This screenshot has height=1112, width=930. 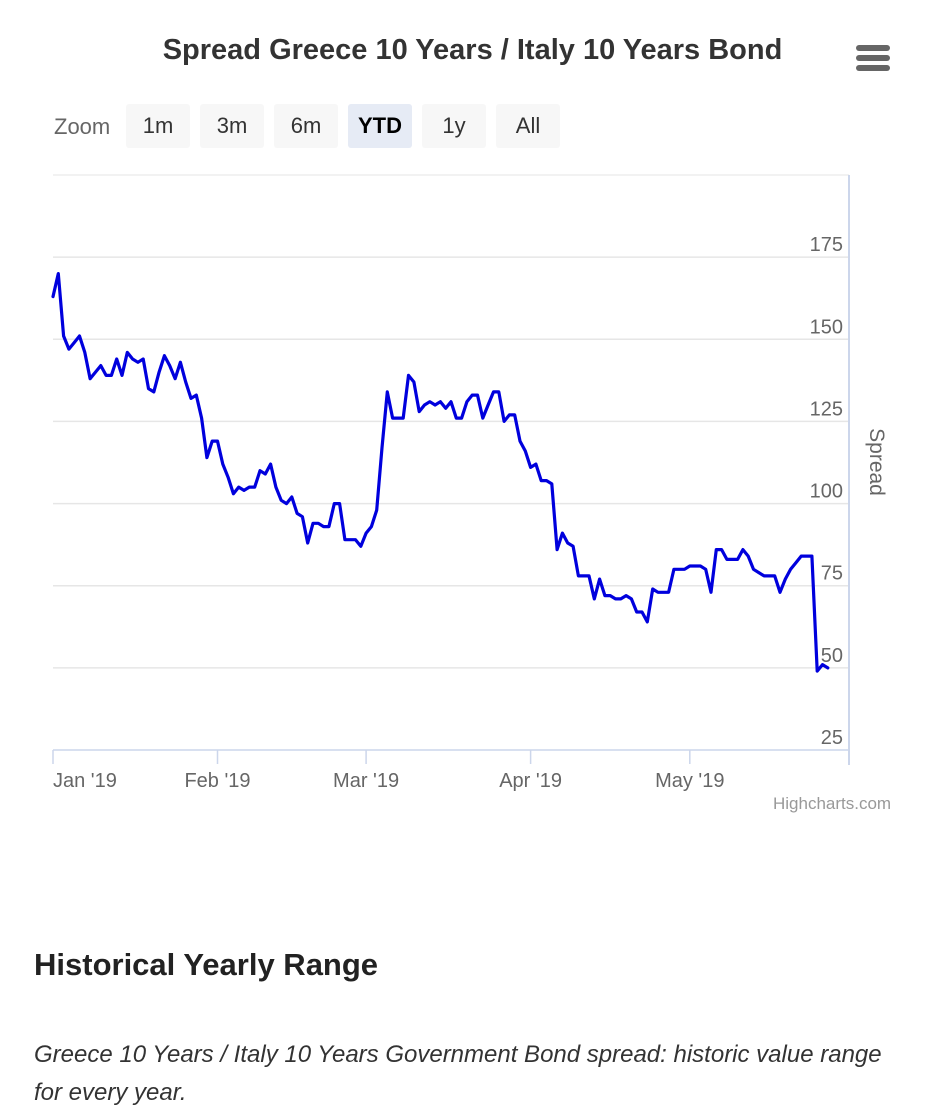 What do you see at coordinates (380, 126) in the screenshot?
I see `zoom-ytd-button: YTD` at bounding box center [380, 126].